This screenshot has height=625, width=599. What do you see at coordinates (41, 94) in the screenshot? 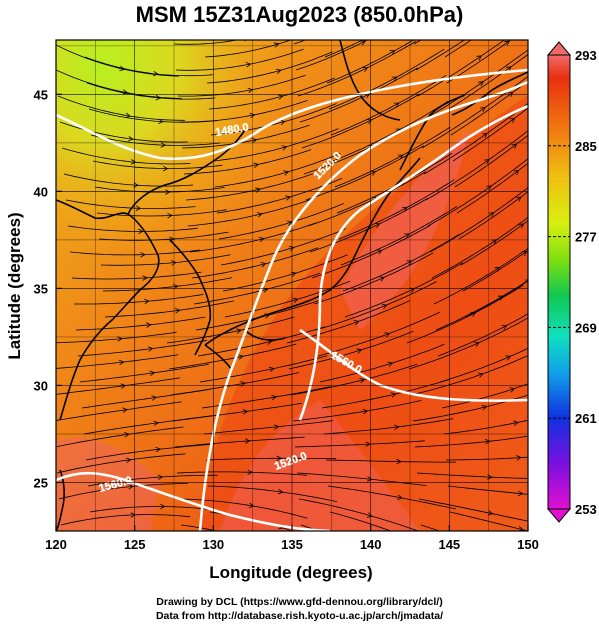
I see `y-tick-label: 45` at bounding box center [41, 94].